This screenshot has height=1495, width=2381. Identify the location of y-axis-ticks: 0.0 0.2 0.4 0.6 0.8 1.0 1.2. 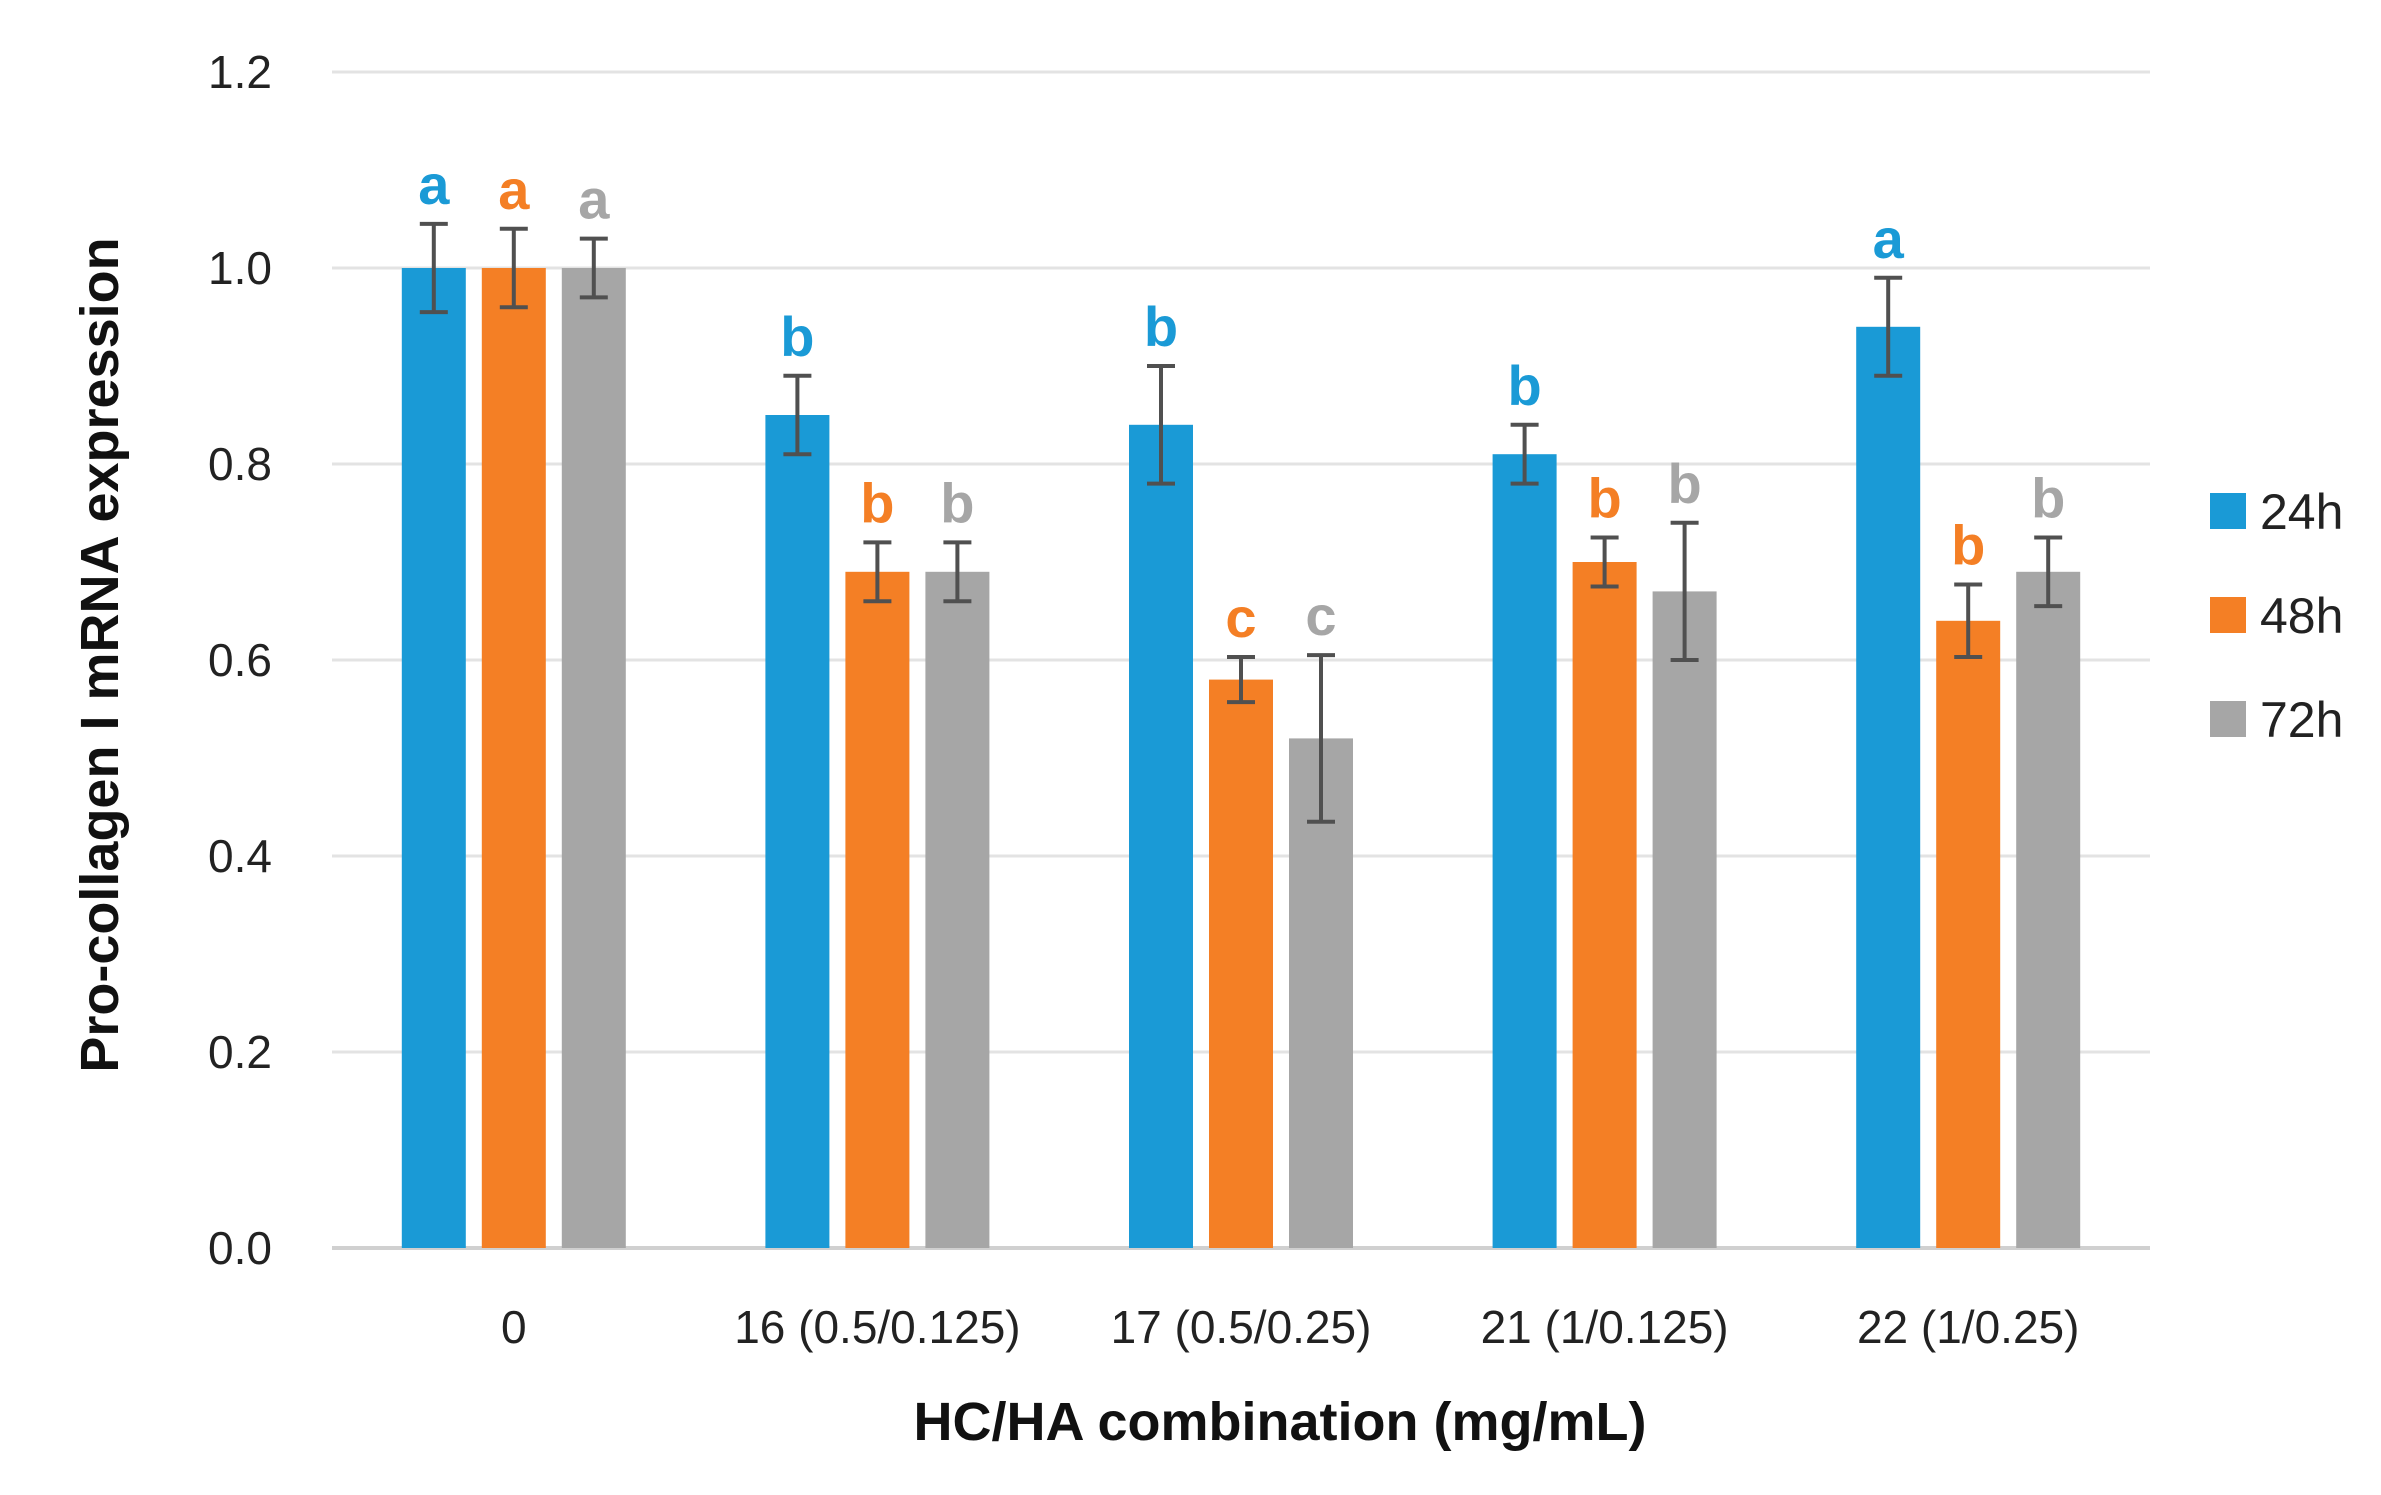
(240, 660).